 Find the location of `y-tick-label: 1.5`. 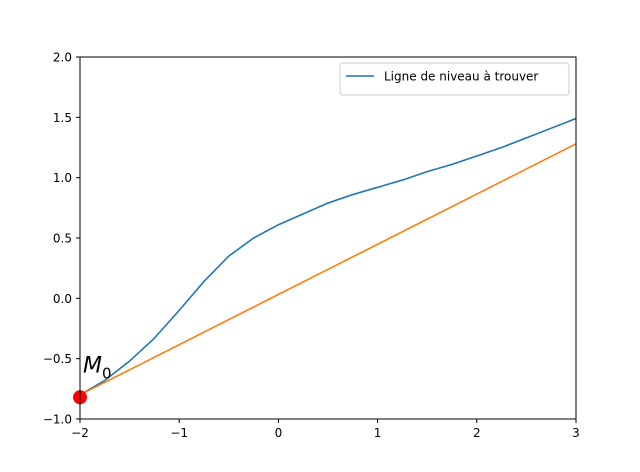

y-tick-label: 1.5 is located at coordinates (62, 118).